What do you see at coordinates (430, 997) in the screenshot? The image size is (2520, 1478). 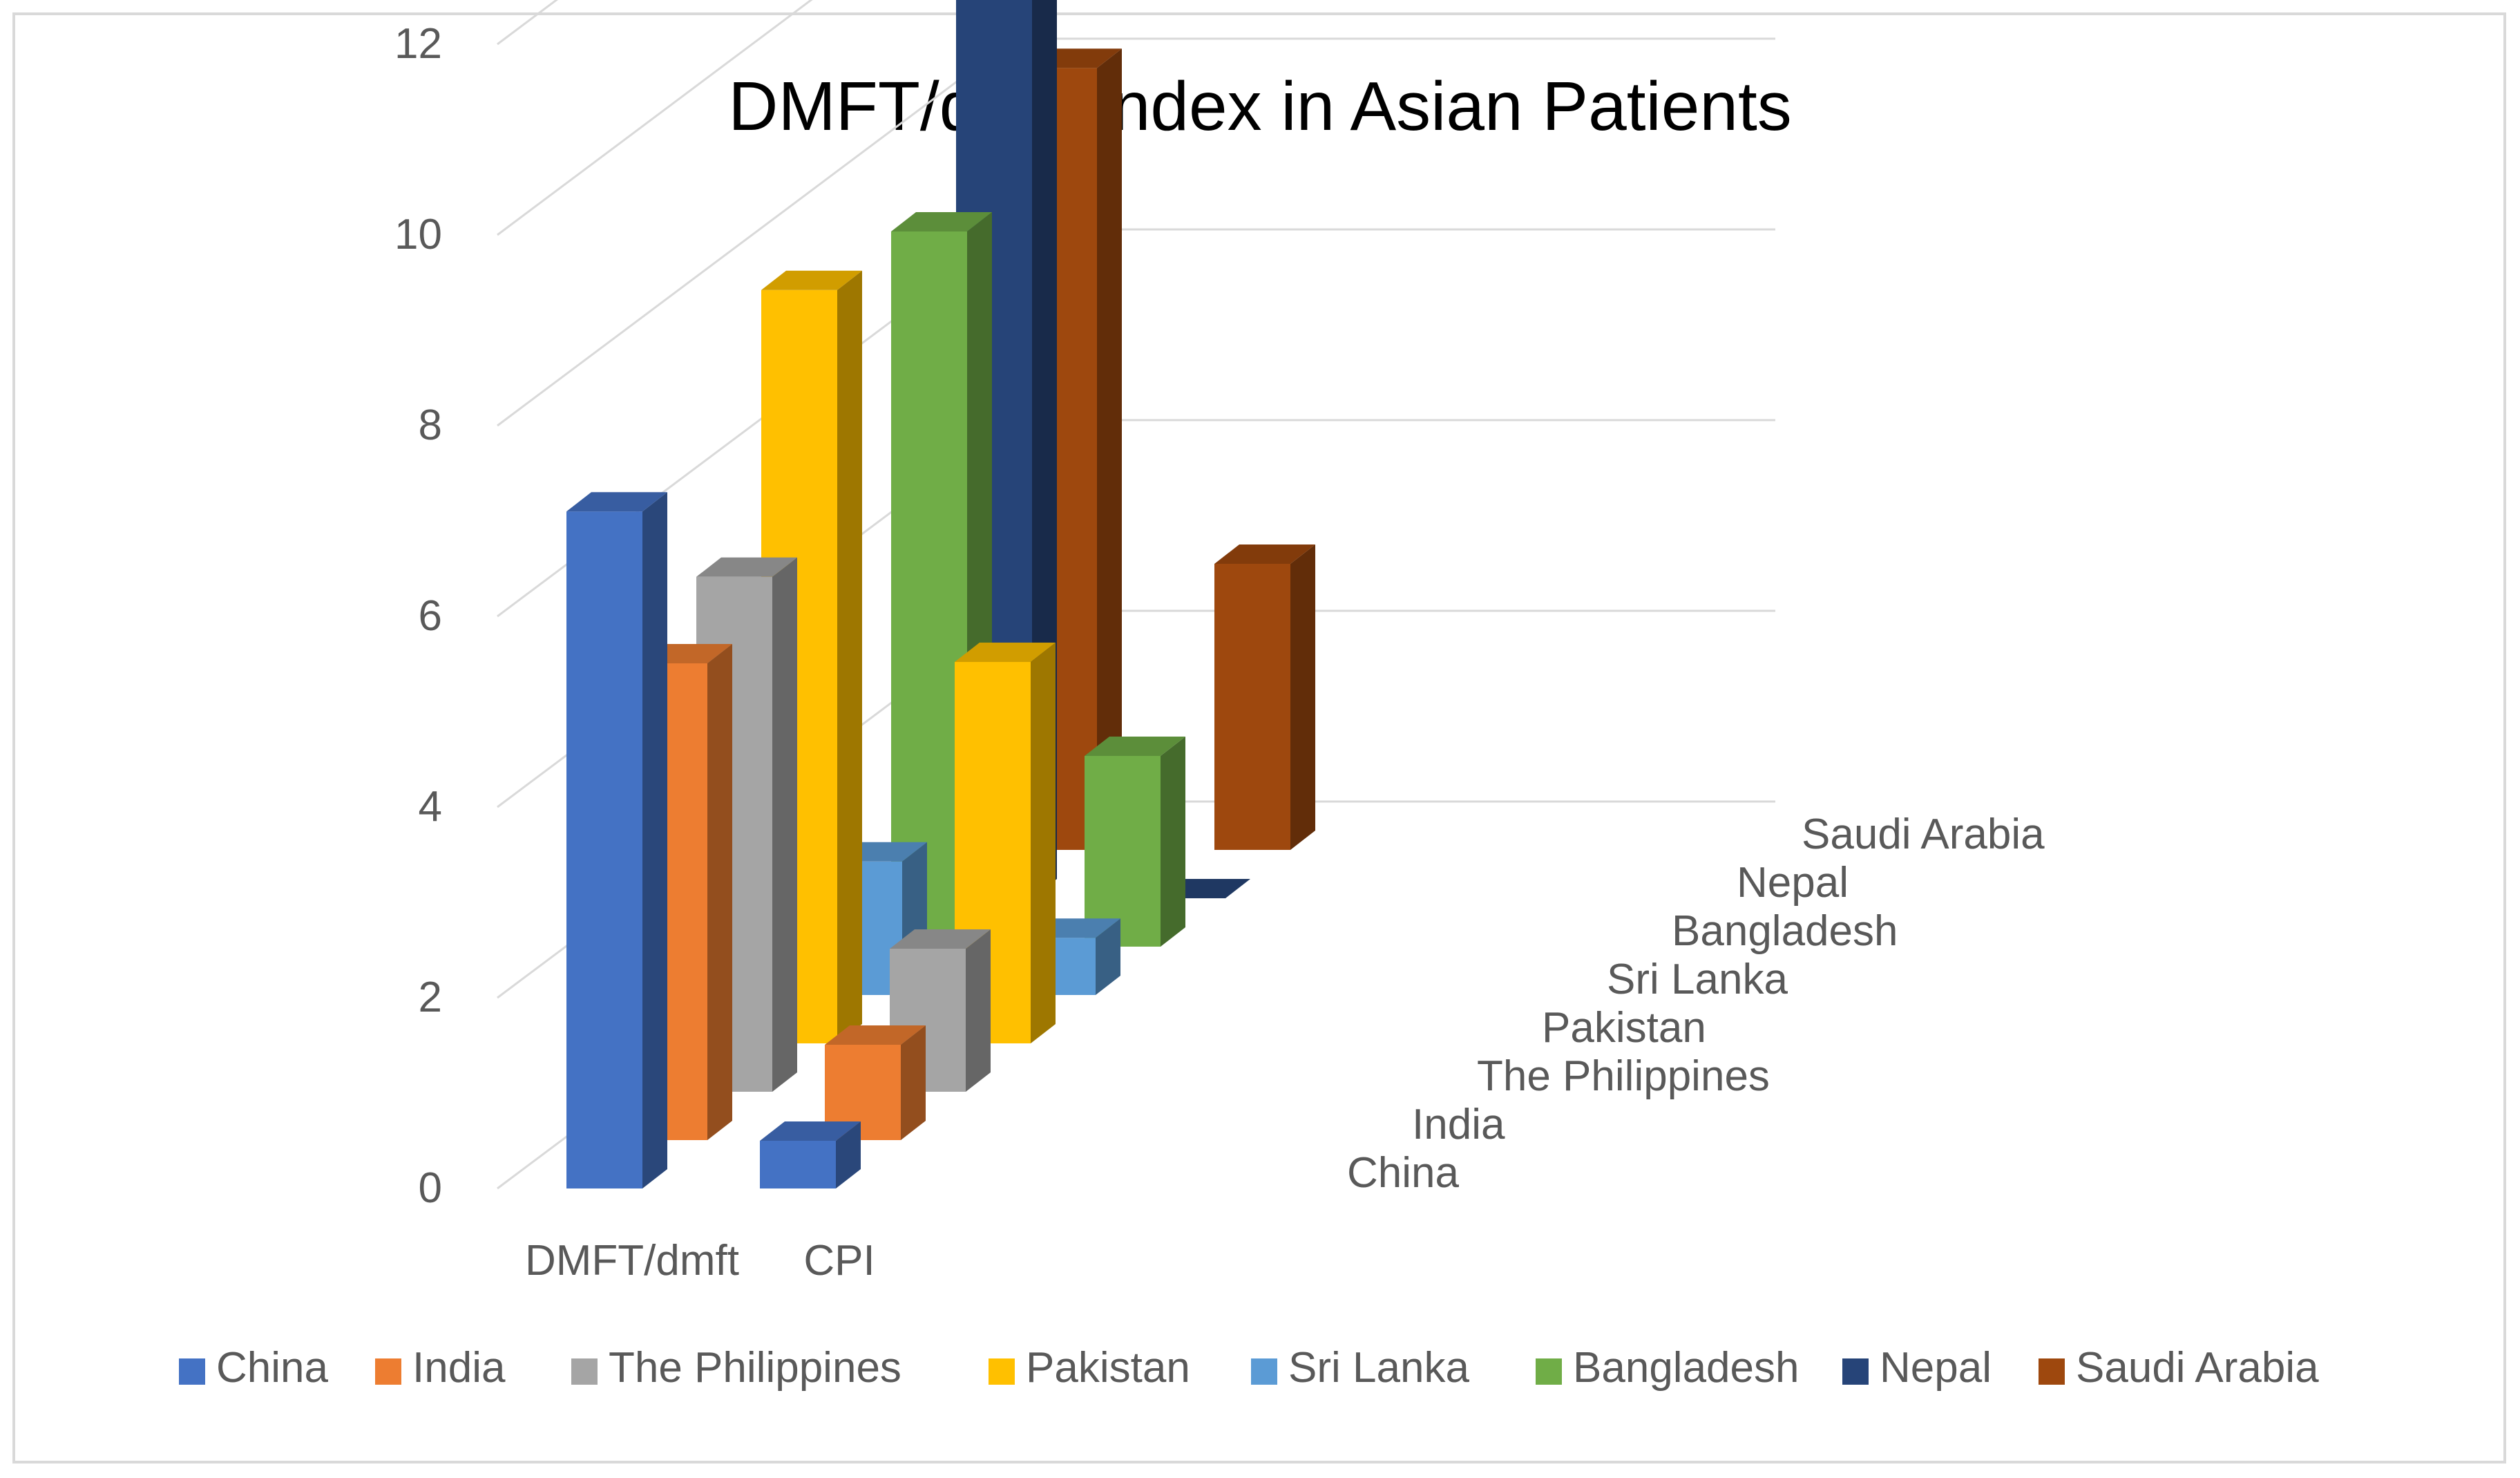 I see `y-tick-label: 2` at bounding box center [430, 997].